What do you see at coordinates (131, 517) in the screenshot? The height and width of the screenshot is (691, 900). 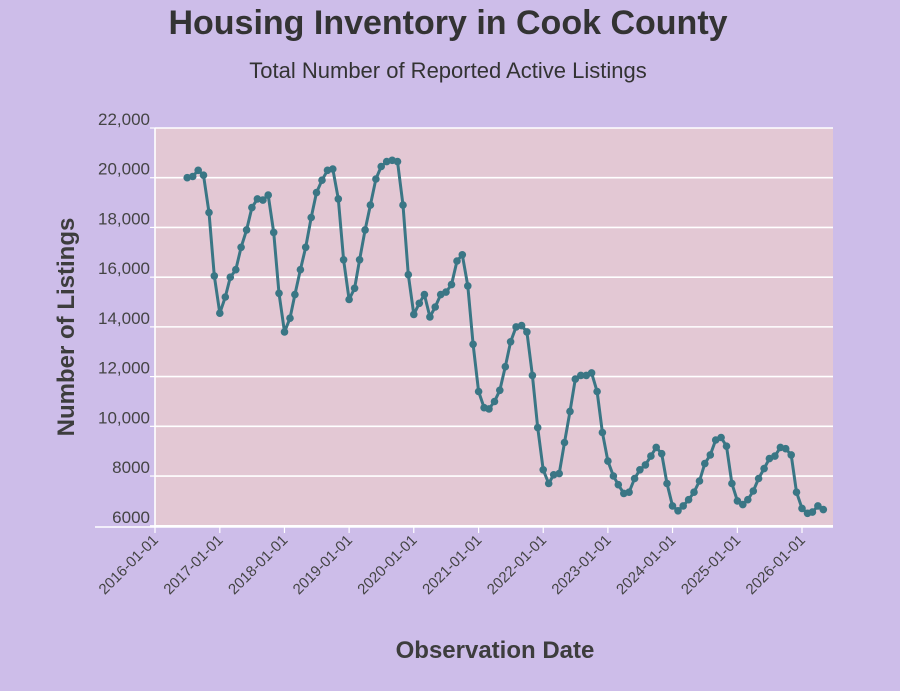 I see `y-tick-label: 6000` at bounding box center [131, 517].